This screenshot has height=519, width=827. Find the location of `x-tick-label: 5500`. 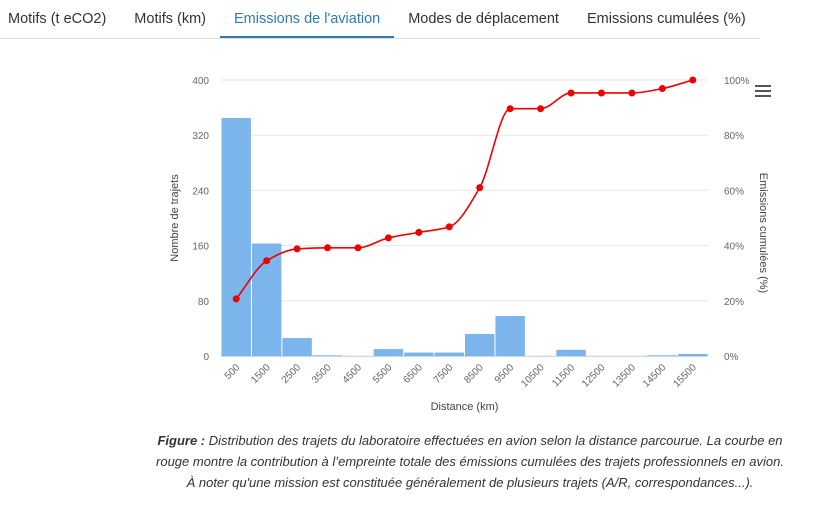

x-tick-label: 5500 is located at coordinates (383, 374).